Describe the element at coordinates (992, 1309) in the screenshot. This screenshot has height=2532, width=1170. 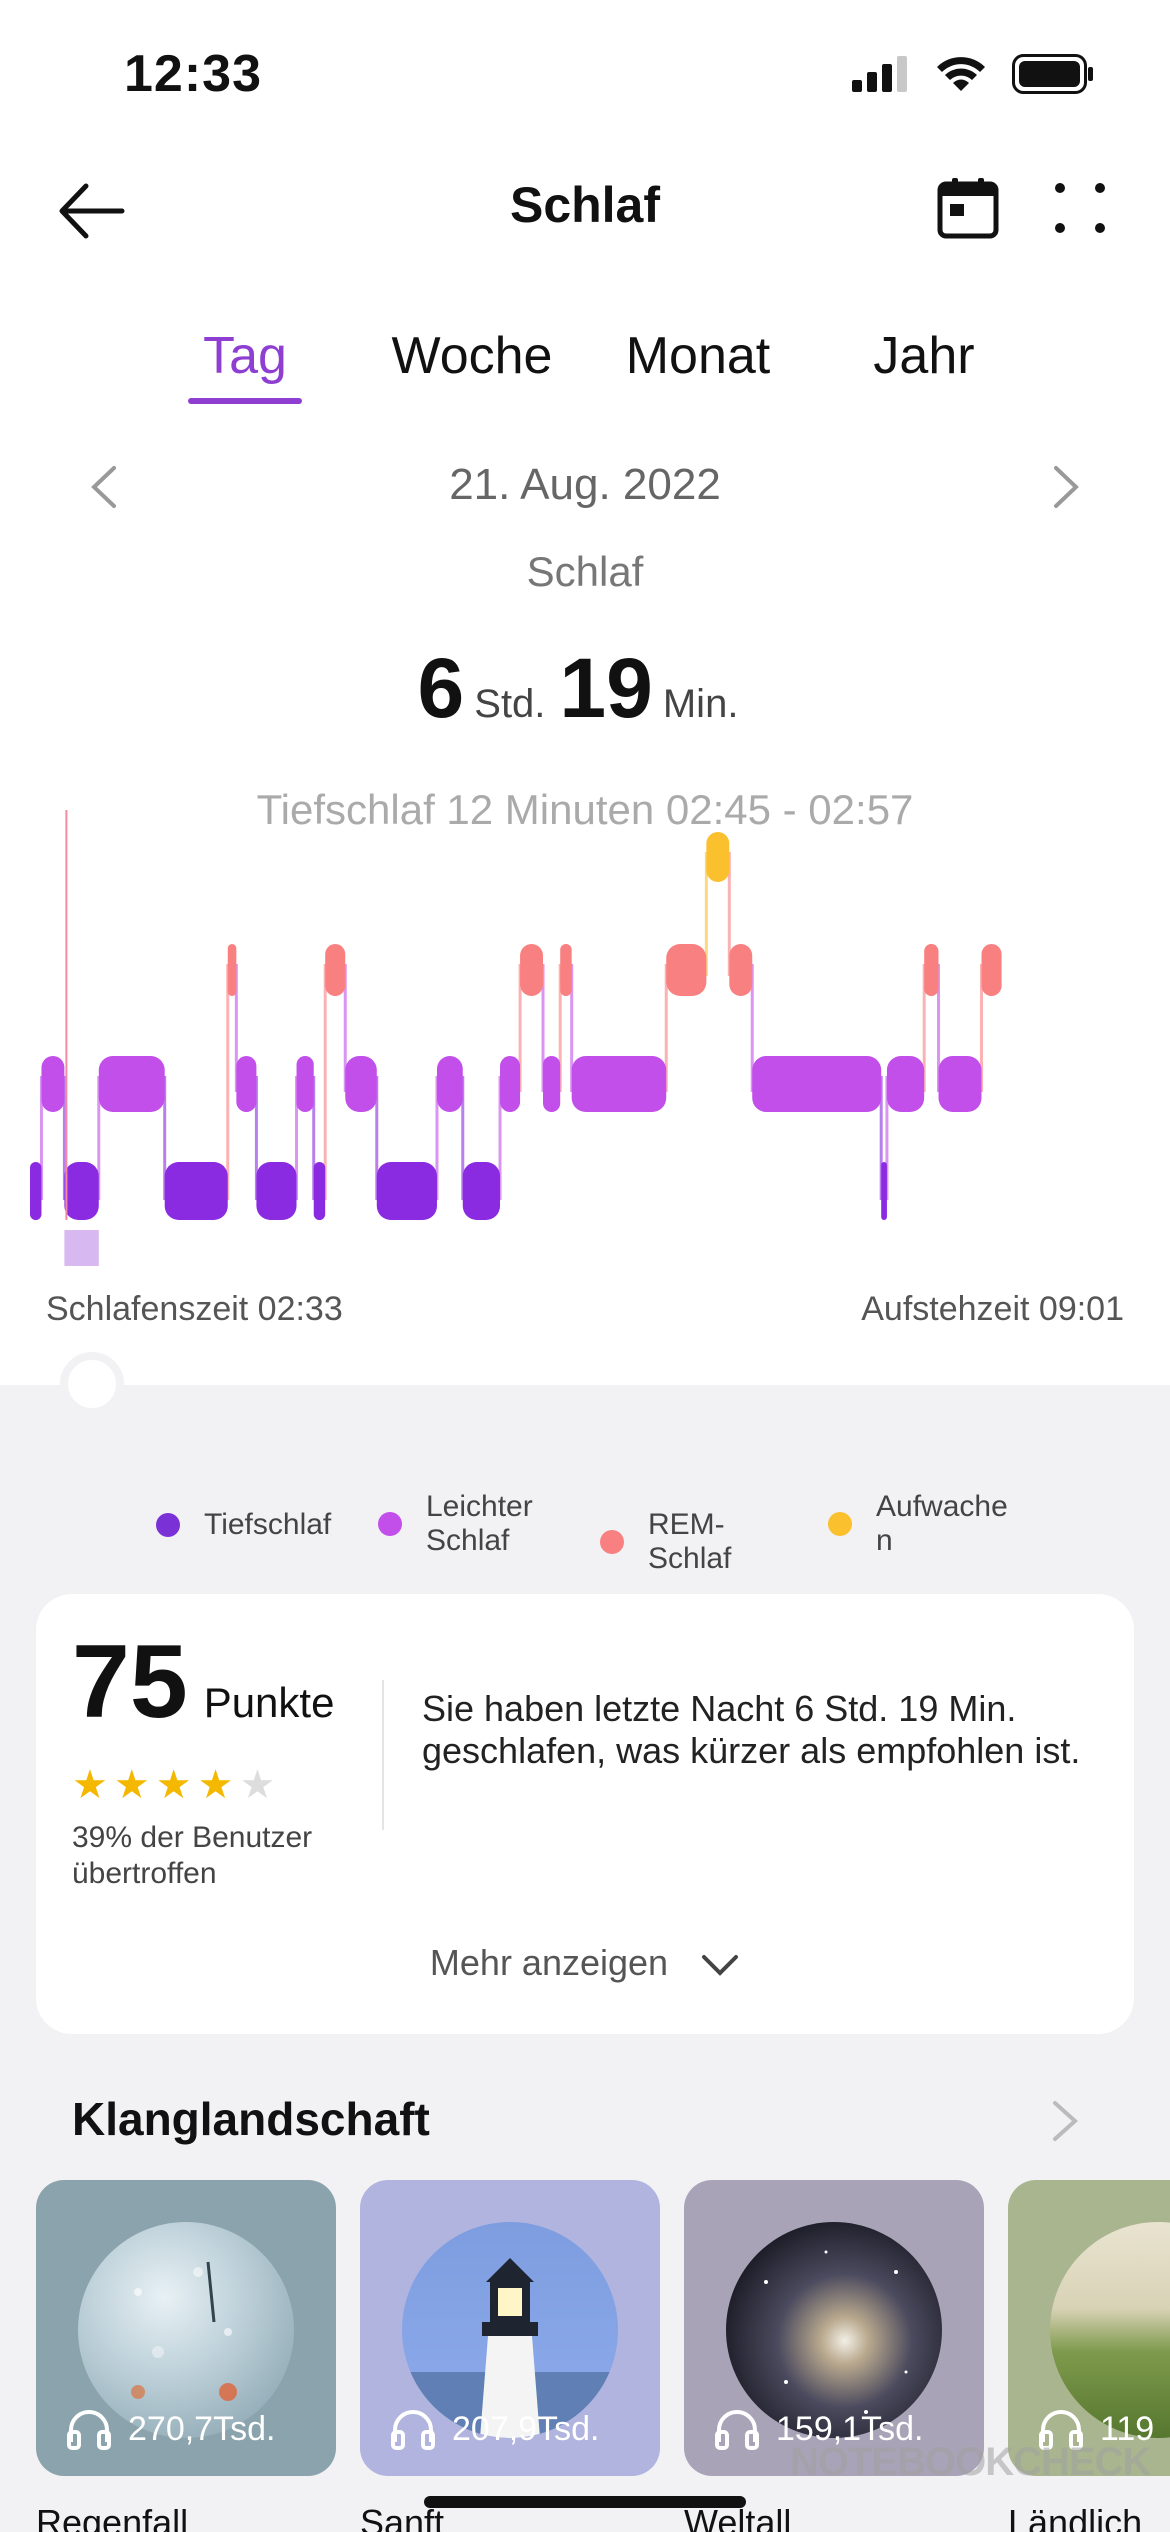
I see `wake-time-label: Aufstehzeit 09:01` at that location.